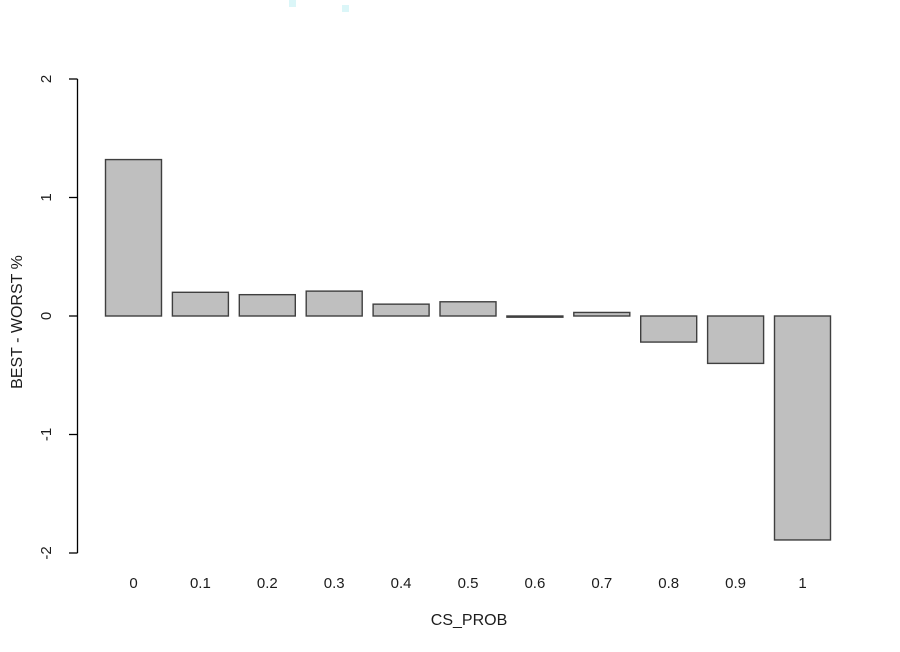 The image size is (900, 652). Describe the element at coordinates (401, 583) in the screenshot. I see `x-tick-label: 0.4` at that location.